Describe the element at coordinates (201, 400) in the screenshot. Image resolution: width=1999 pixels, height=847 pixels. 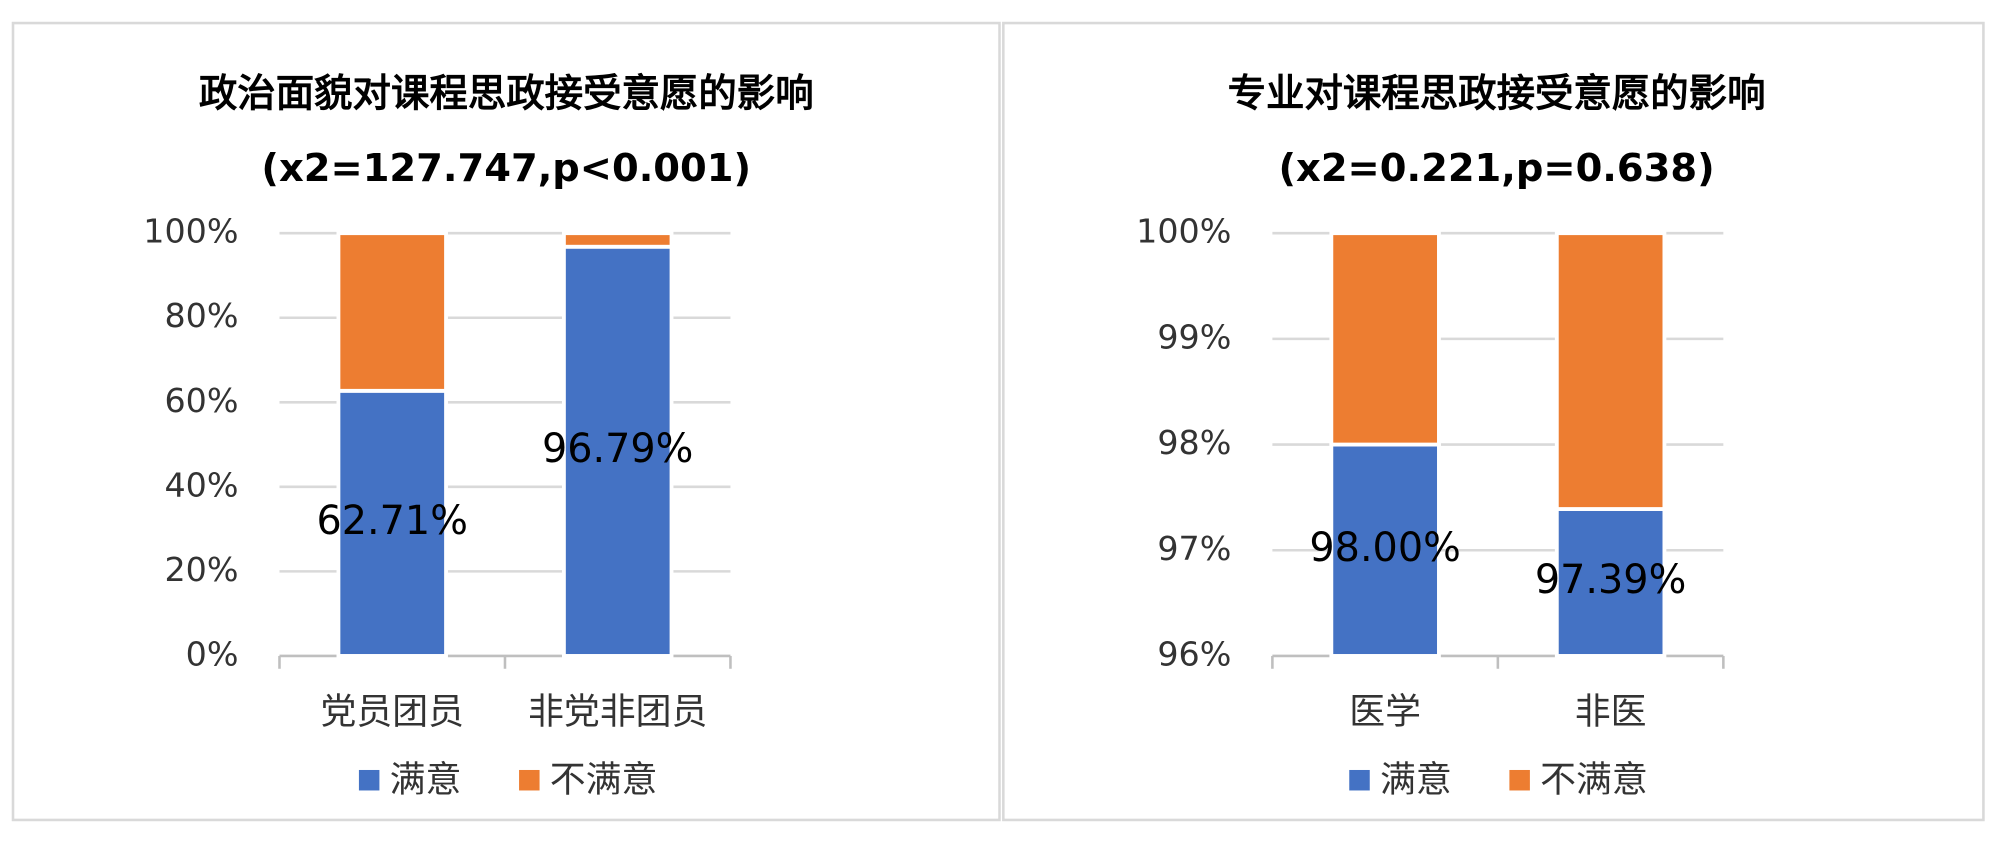
I see `y-tick-label: 60%` at that location.